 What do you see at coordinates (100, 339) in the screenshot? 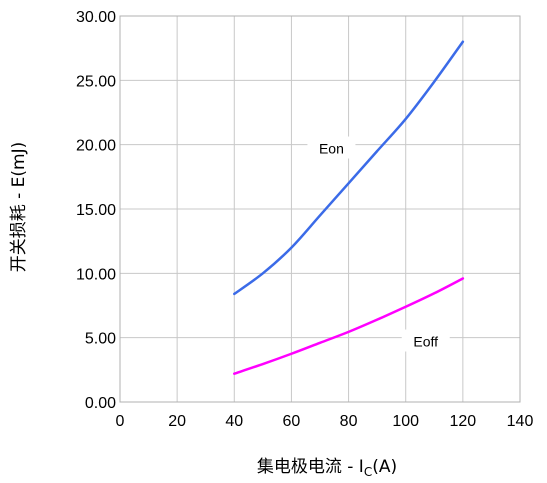
I see `y-tick-label: 5.00` at bounding box center [100, 339].